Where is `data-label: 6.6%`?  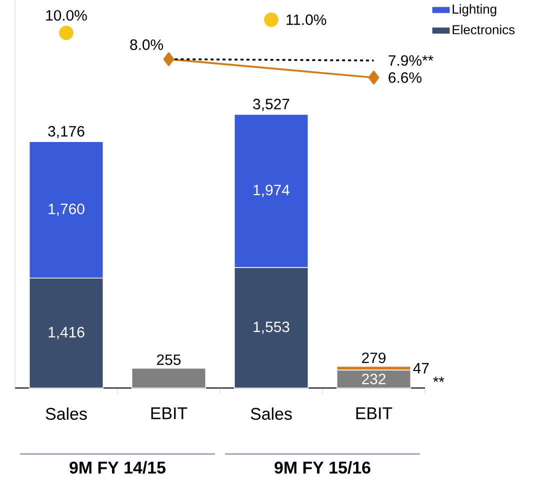 data-label: 6.6% is located at coordinates (405, 77).